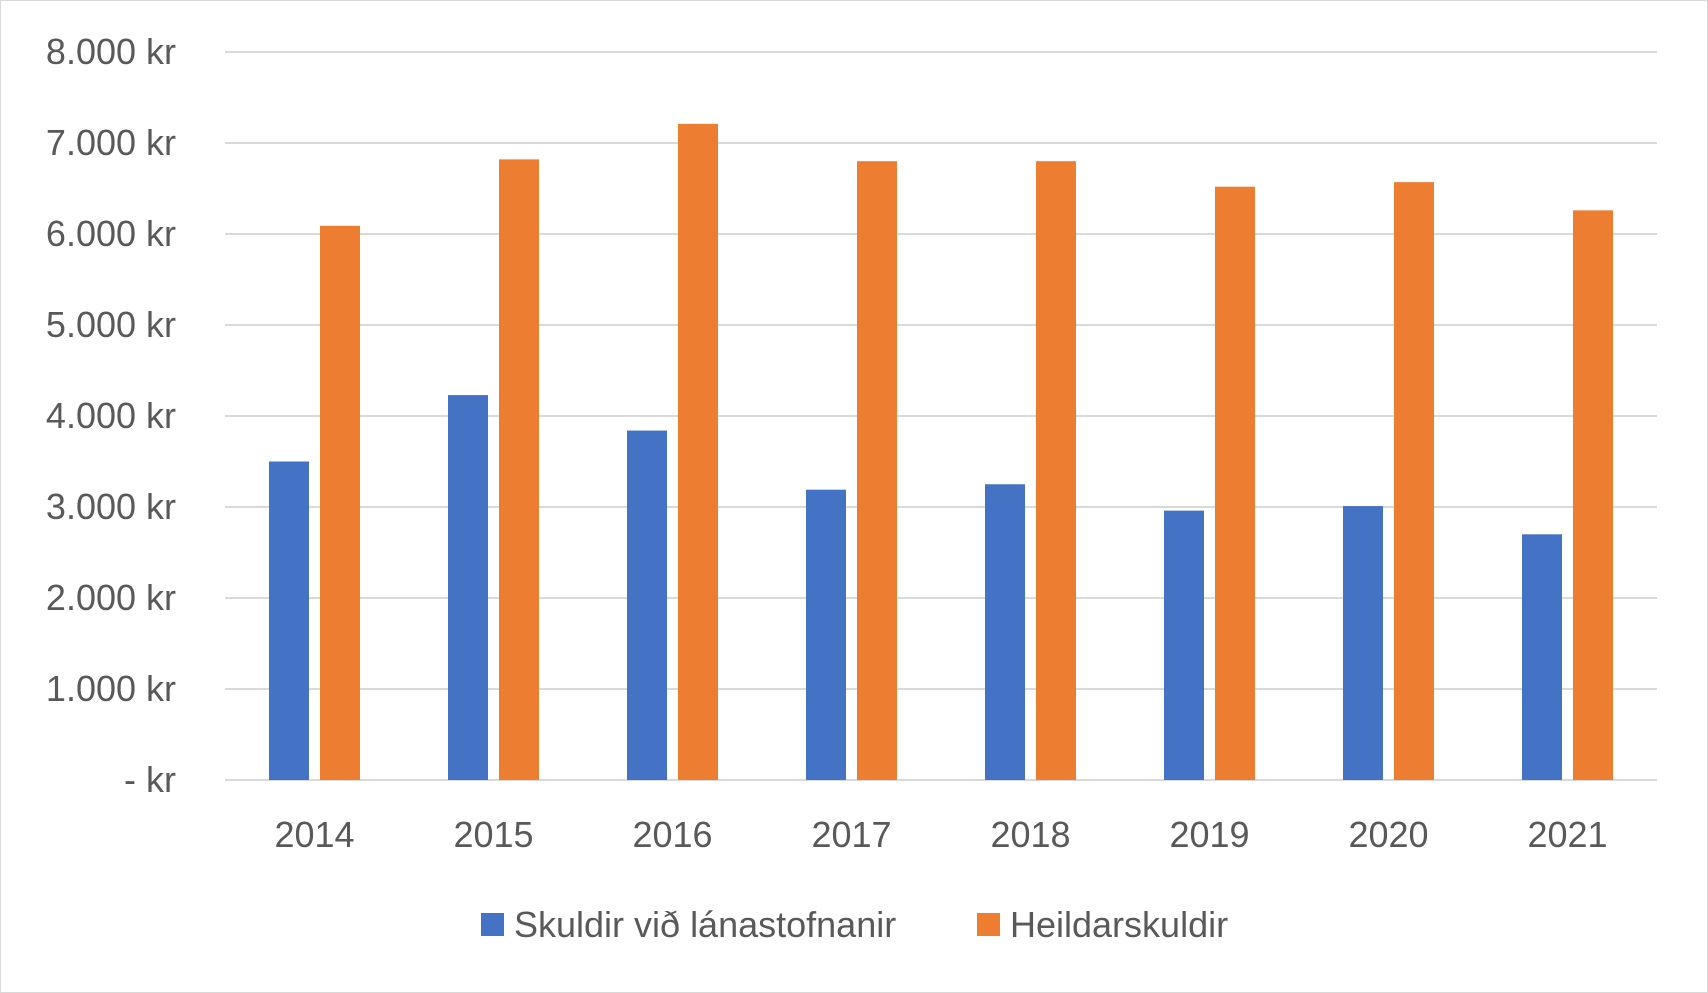  I want to click on legend-label: Skuldir við lánastofnanir, so click(705, 924).